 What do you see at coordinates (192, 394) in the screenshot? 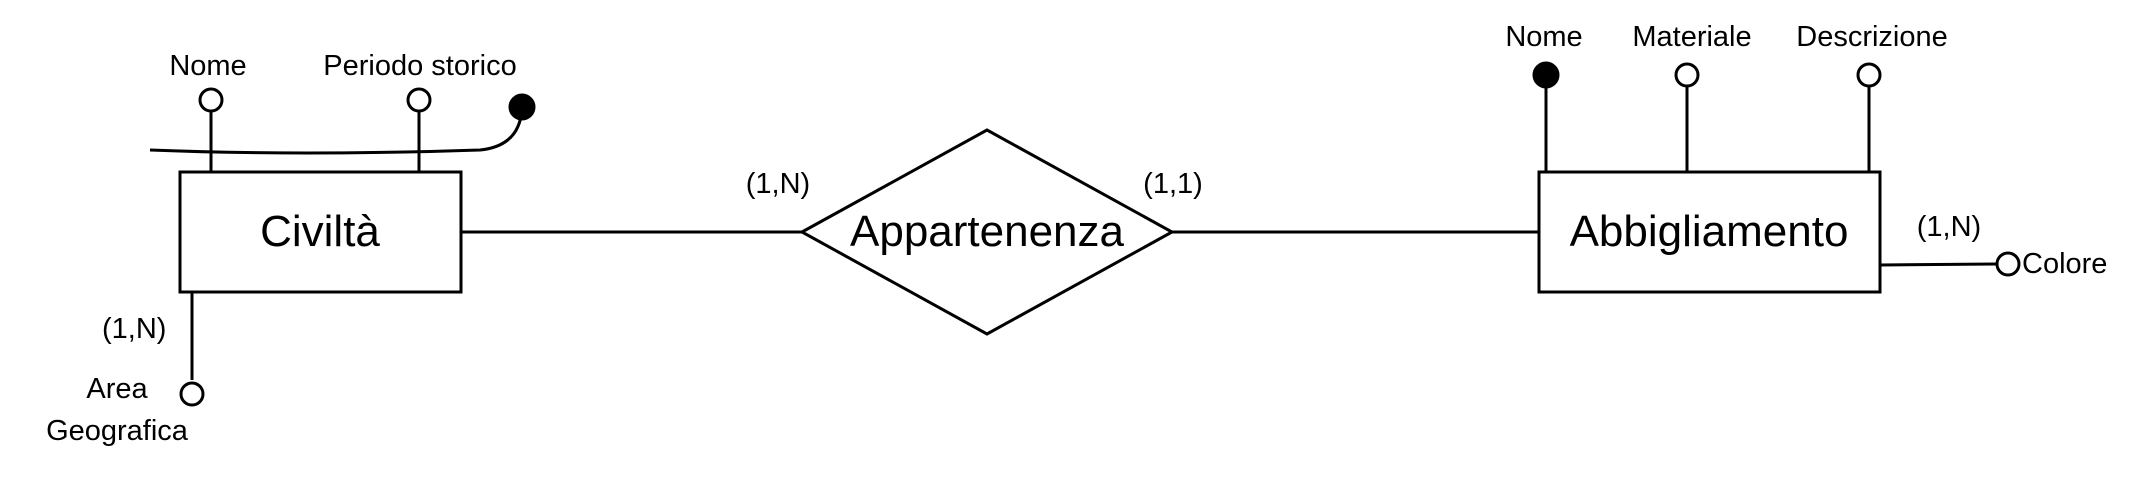
I see `attribute-area-circle` at bounding box center [192, 394].